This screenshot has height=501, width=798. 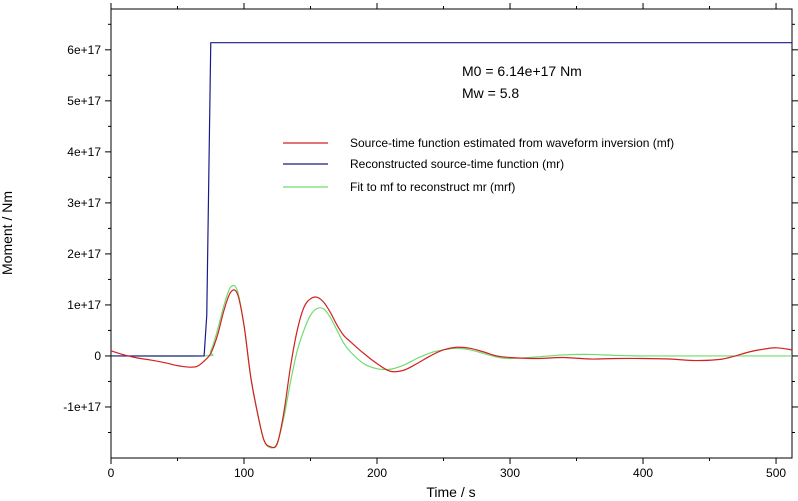 What do you see at coordinates (7, 233) in the screenshot?
I see `y-axis-title: Moment / Nm` at bounding box center [7, 233].